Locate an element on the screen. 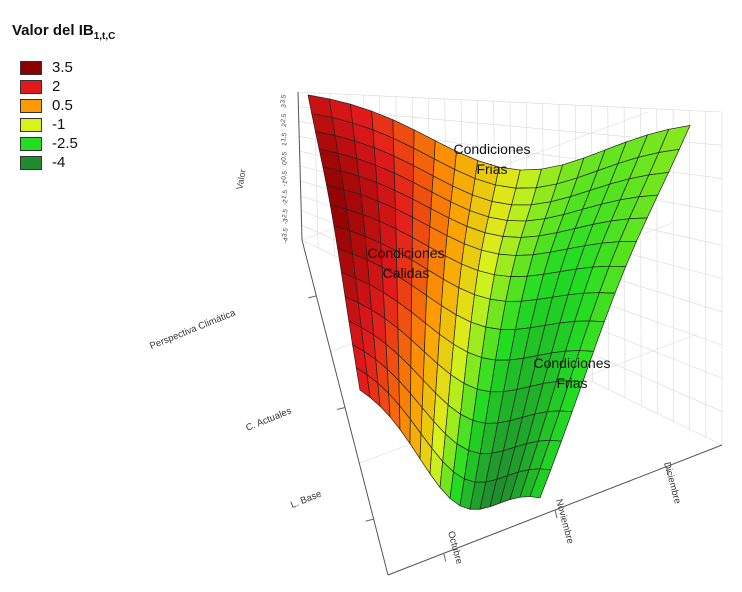 The height and width of the screenshot is (592, 742). legend-label: 3.5 is located at coordinates (62, 67).